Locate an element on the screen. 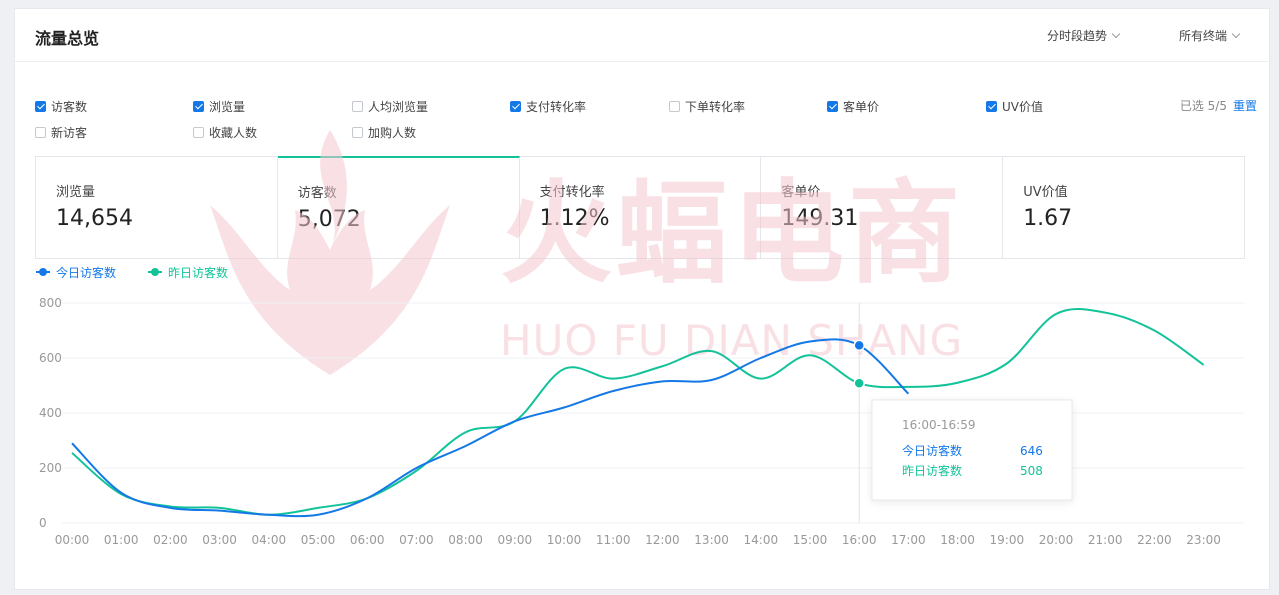 The width and height of the screenshot is (1279, 595). x-tick-label: 18:00 is located at coordinates (957, 540).